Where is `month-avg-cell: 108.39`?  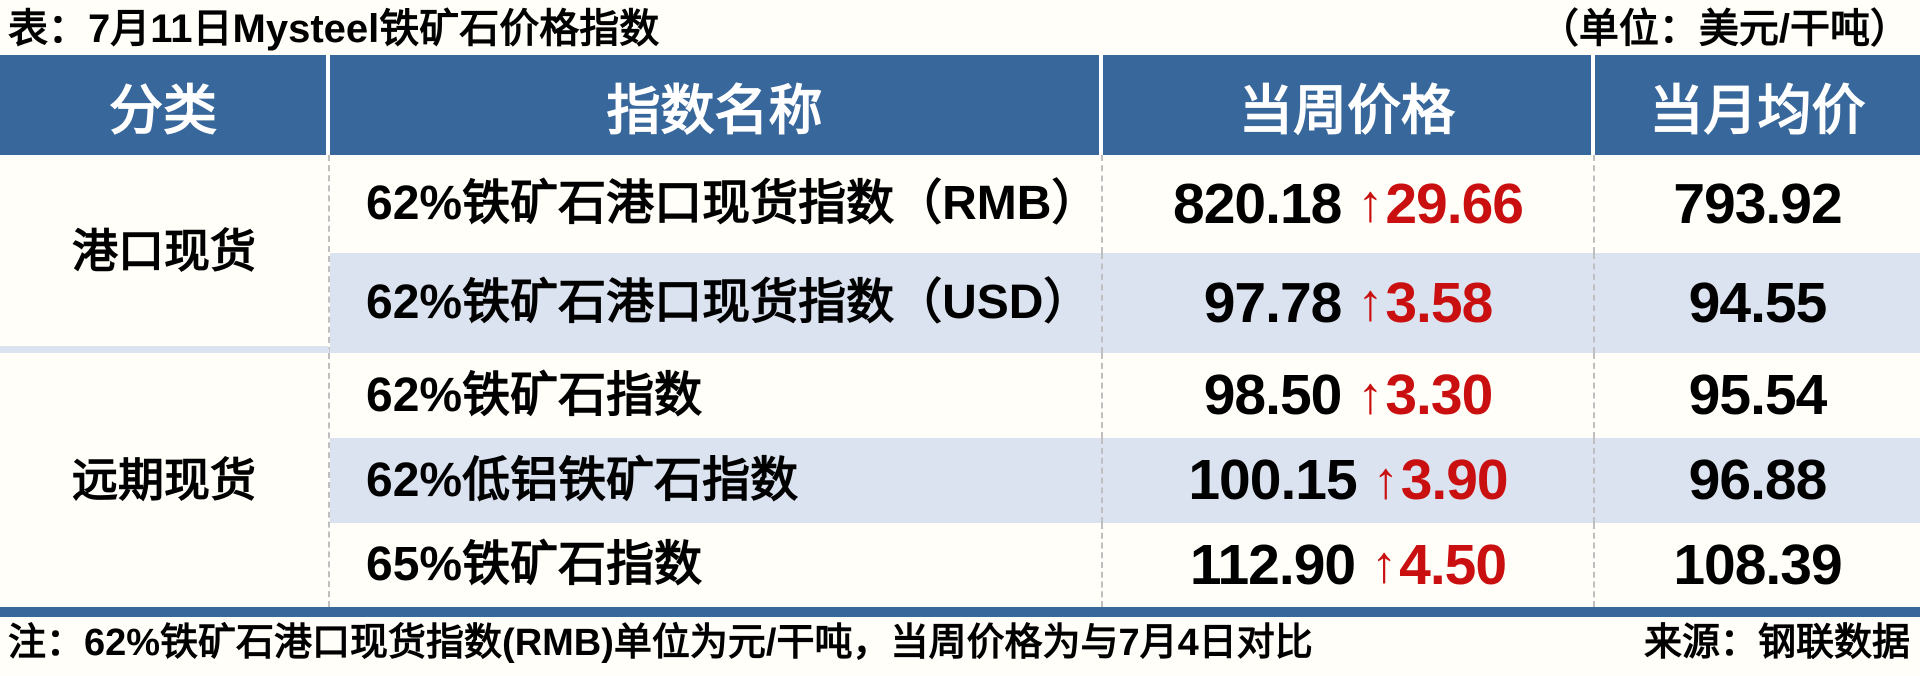
month-avg-cell: 108.39 is located at coordinates (1757, 564).